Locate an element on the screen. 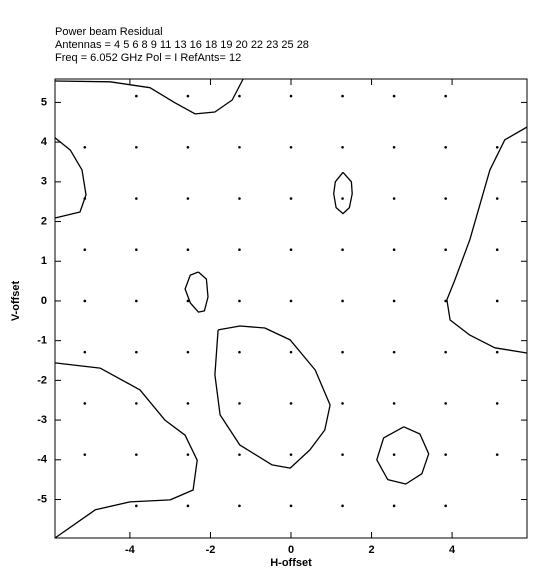  x-tick-label: 4 is located at coordinates (452, 550).